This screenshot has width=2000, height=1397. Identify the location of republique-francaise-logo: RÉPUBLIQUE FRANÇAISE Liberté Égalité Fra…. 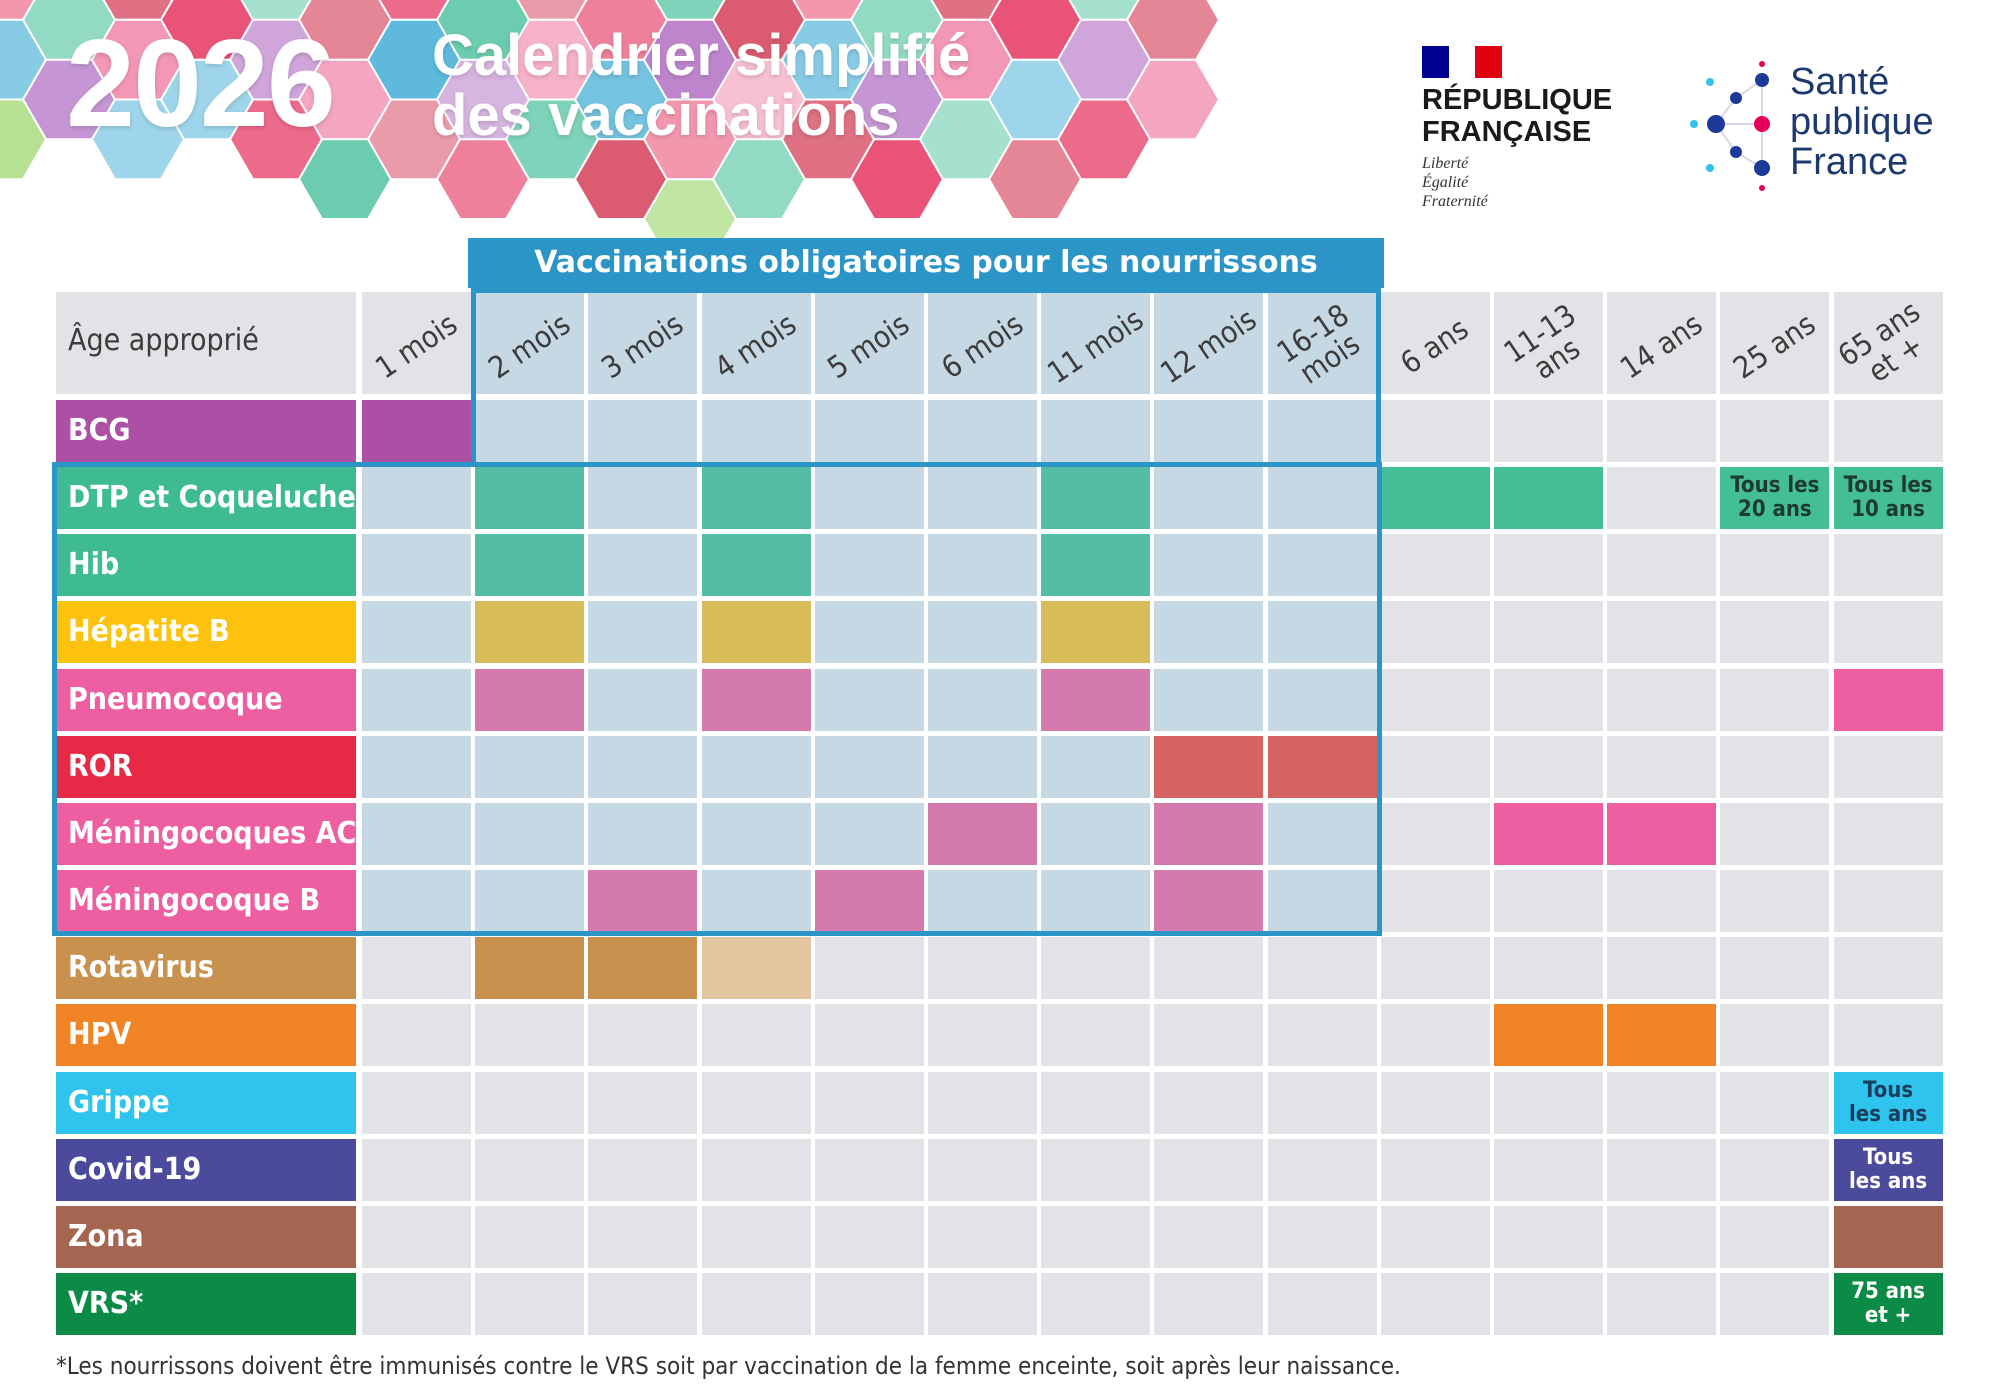
(1517, 128).